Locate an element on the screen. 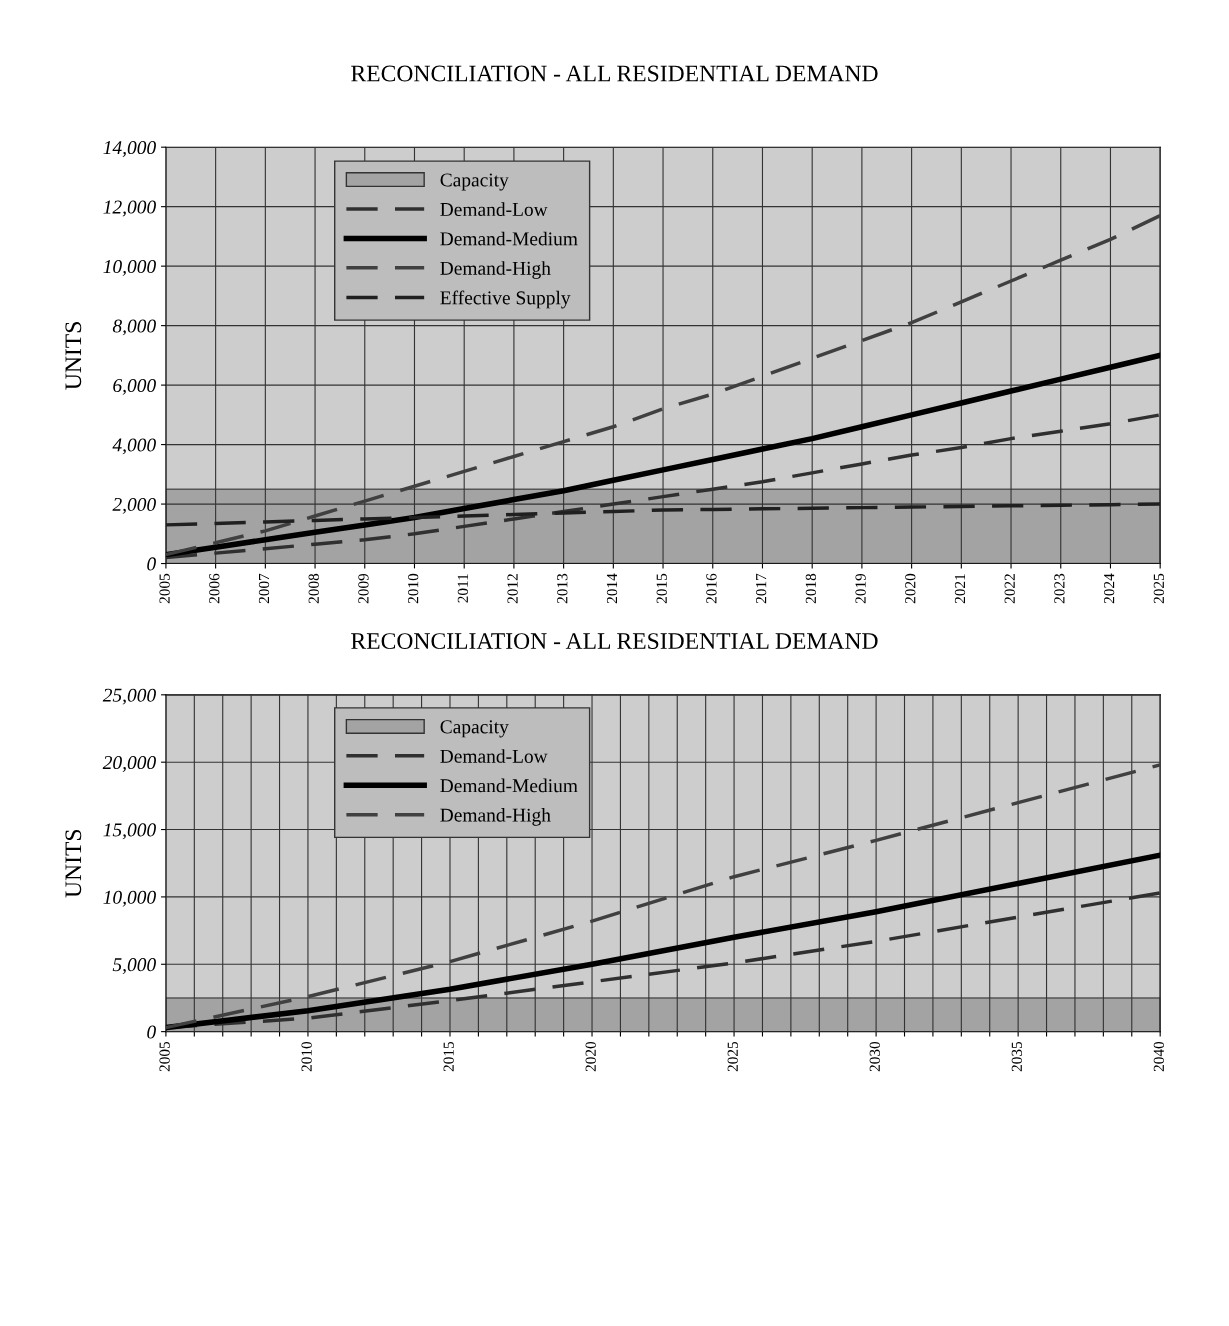 The height and width of the screenshot is (1326, 1229). x-tick-label: 2016 is located at coordinates (711, 588).